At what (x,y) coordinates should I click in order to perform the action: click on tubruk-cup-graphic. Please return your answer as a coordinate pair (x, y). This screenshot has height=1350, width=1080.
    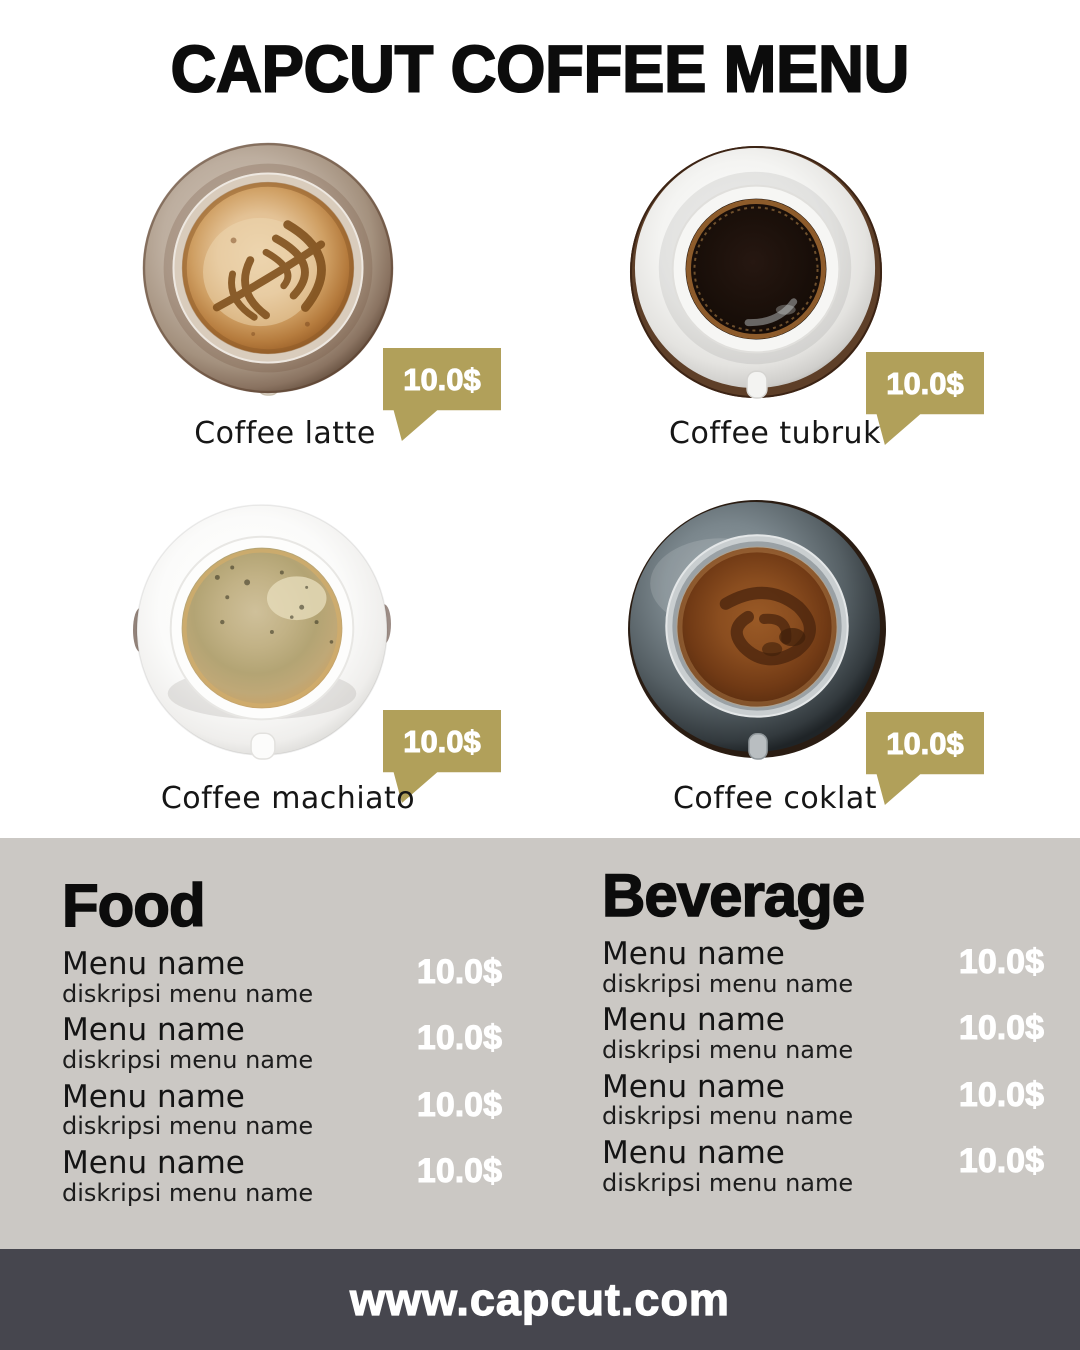
    Looking at the image, I should click on (756, 272).